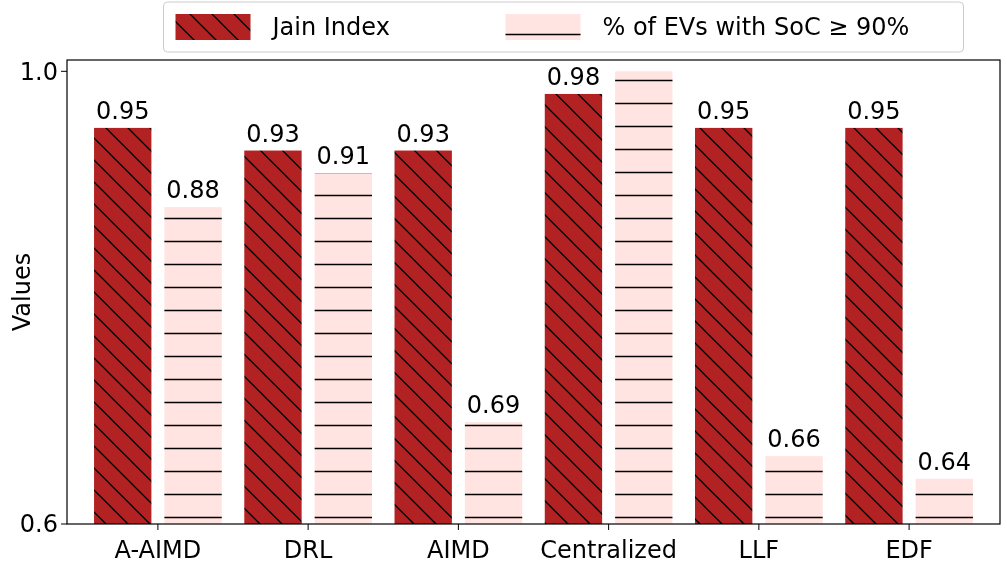 Image resolution: width=1007 pixels, height=569 pixels. What do you see at coordinates (158, 550) in the screenshot?
I see `x-tick-label: A-AIMD` at bounding box center [158, 550].